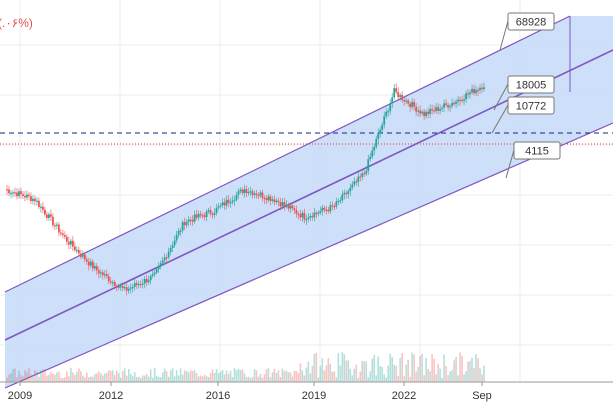  Describe the element at coordinates (250, 392) in the screenshot. I see `x-axis-ticks: 2009 2012 2016 2019 2022 Sep` at that location.